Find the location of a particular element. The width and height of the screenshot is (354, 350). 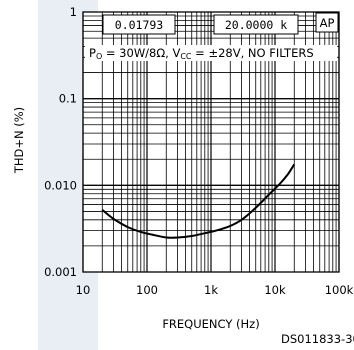

x-axis-label: FREQUENCY (Hz) is located at coordinates (210, 324).